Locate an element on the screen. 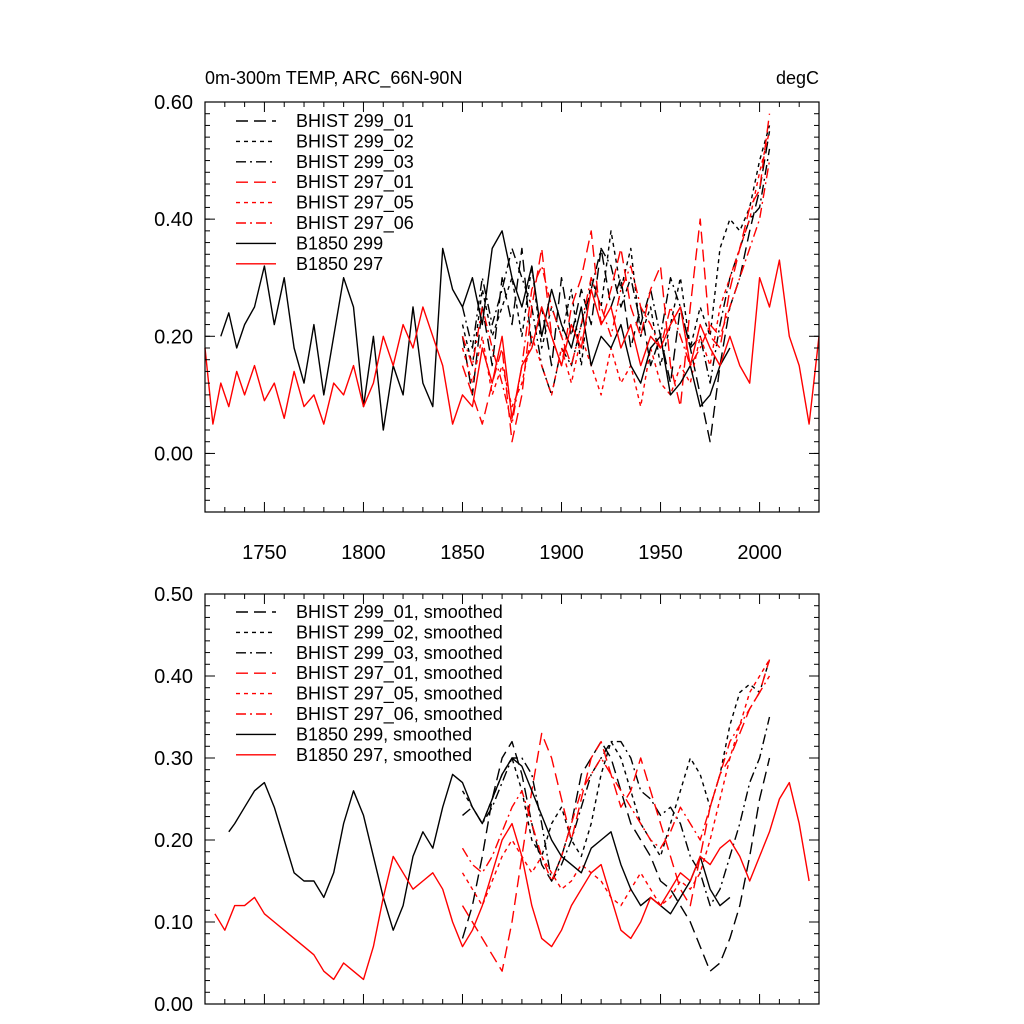 The height and width of the screenshot is (1024, 1024). legend-entry-label: BHIST 299_02 is located at coordinates (355, 141).